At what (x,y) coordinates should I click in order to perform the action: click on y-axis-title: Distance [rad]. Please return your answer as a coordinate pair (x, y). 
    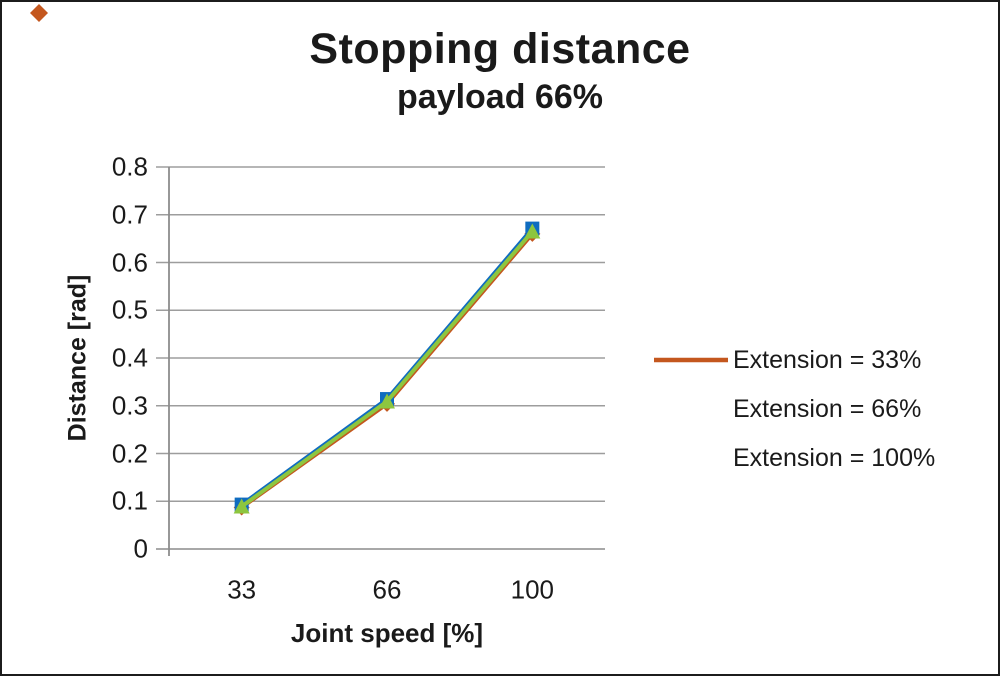
    Looking at the image, I should click on (77, 358).